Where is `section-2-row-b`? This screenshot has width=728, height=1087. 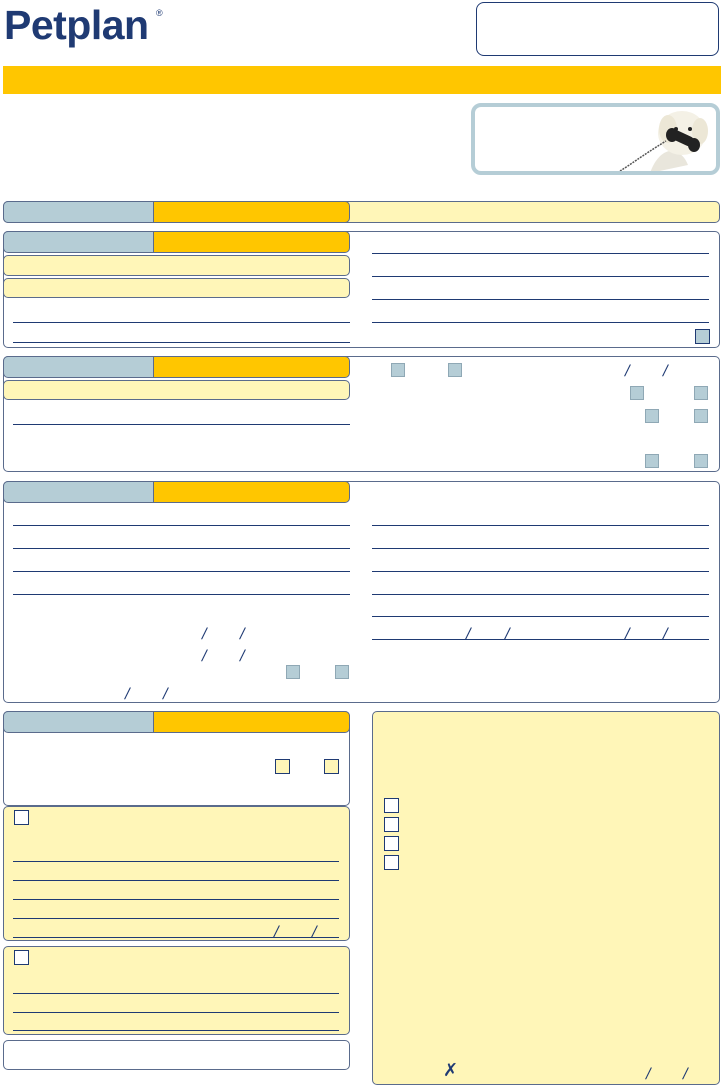
section-2-row-b is located at coordinates (176, 288).